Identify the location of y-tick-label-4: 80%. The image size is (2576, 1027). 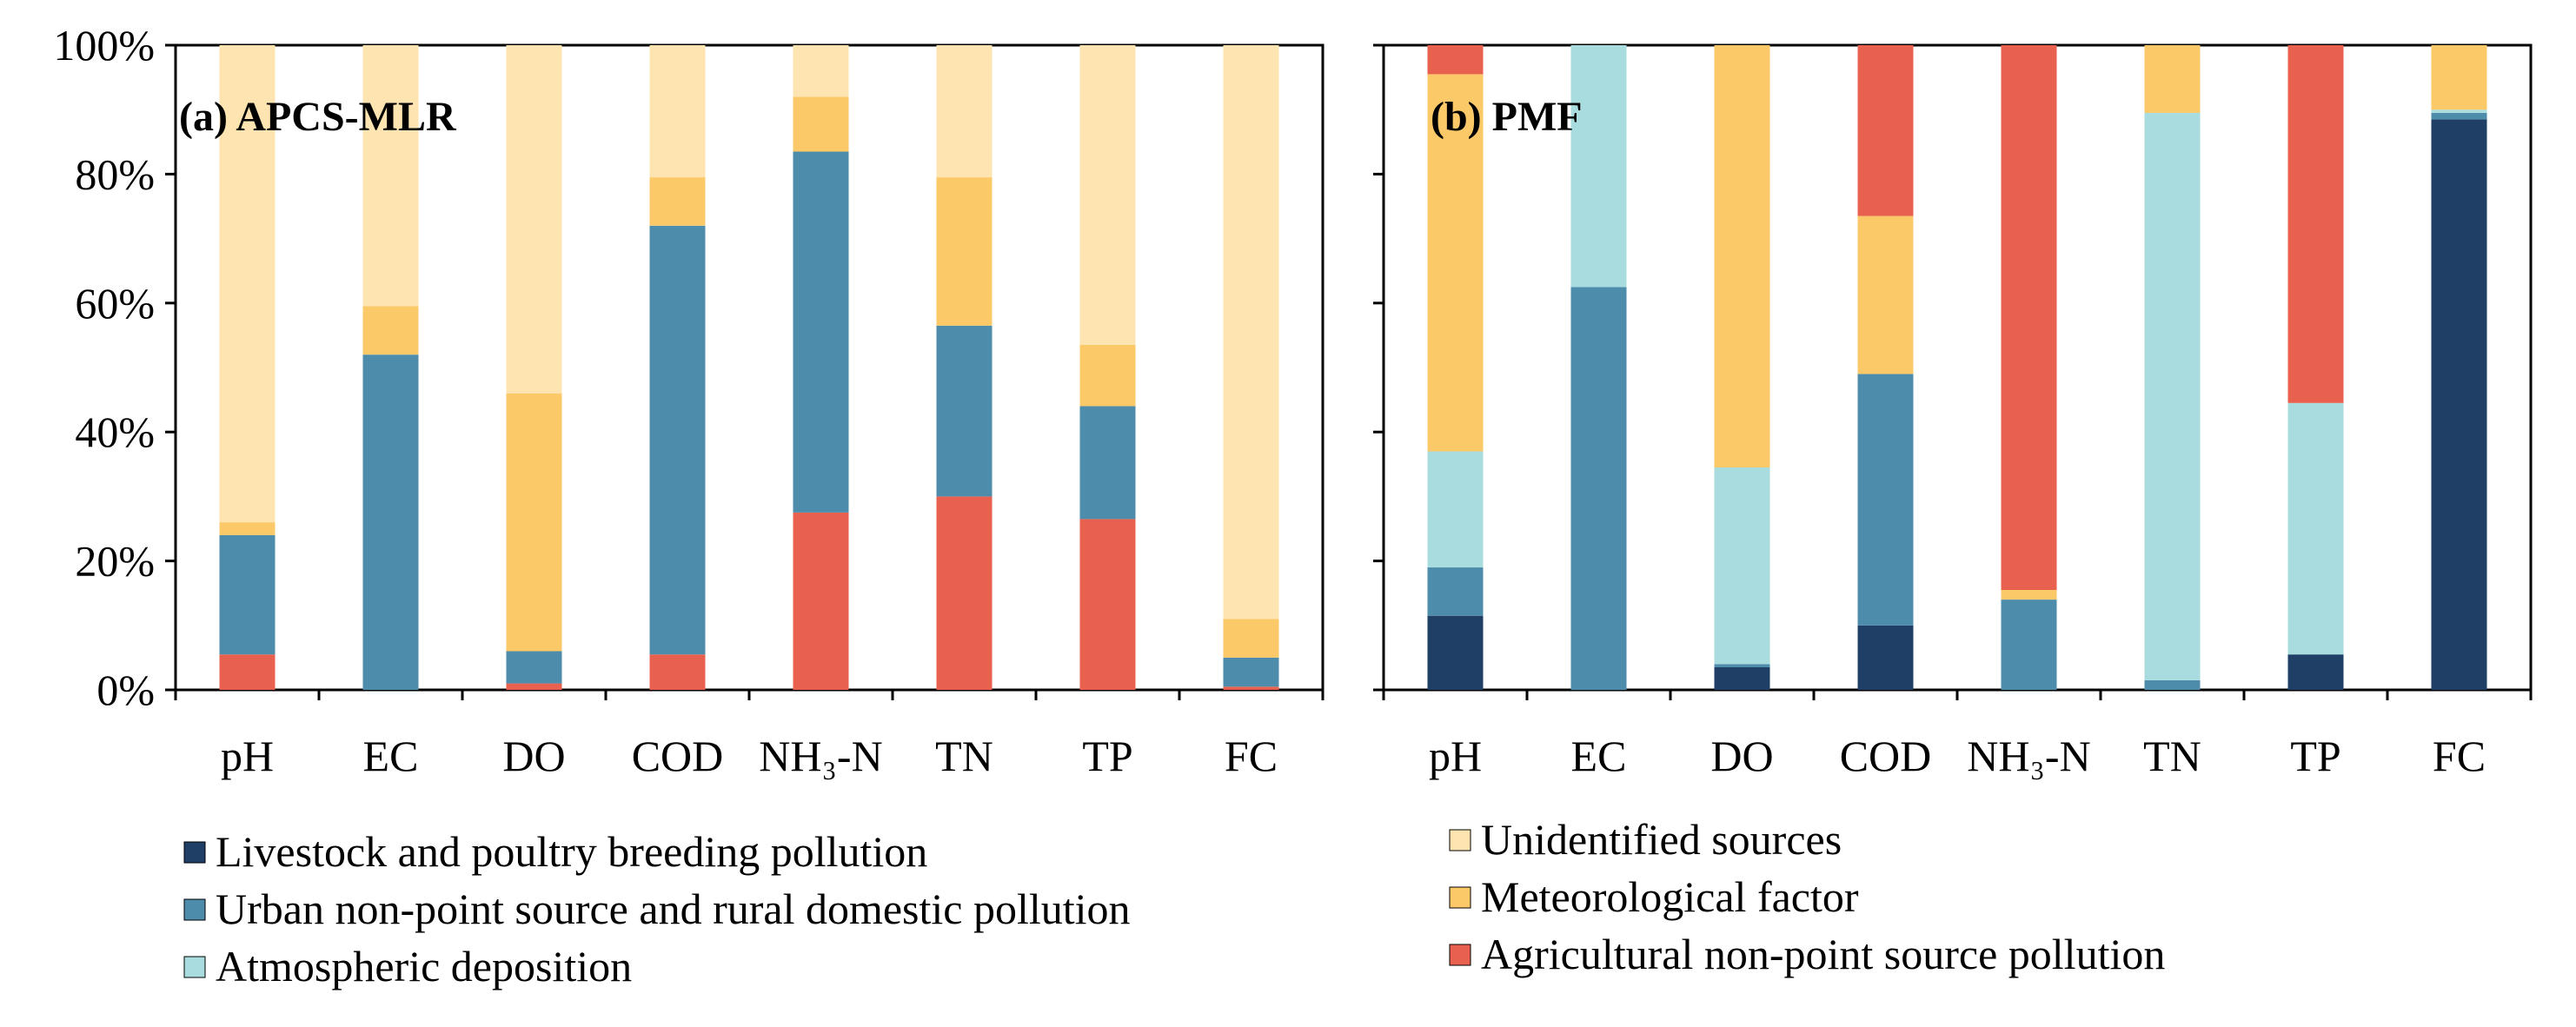
(115, 173).